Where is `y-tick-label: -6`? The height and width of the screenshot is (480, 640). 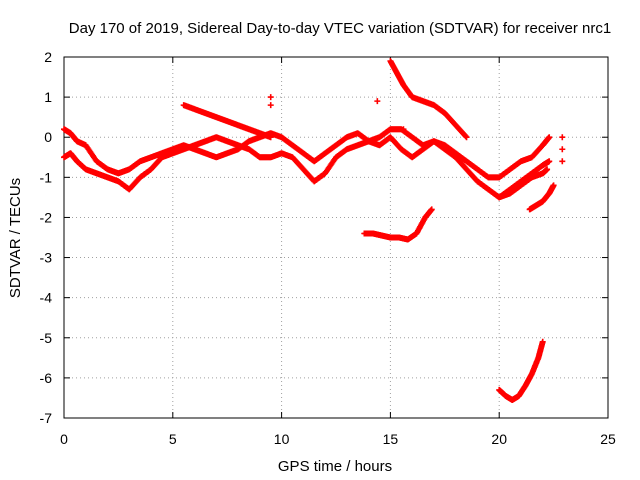 y-tick-label: -6 is located at coordinates (46, 378).